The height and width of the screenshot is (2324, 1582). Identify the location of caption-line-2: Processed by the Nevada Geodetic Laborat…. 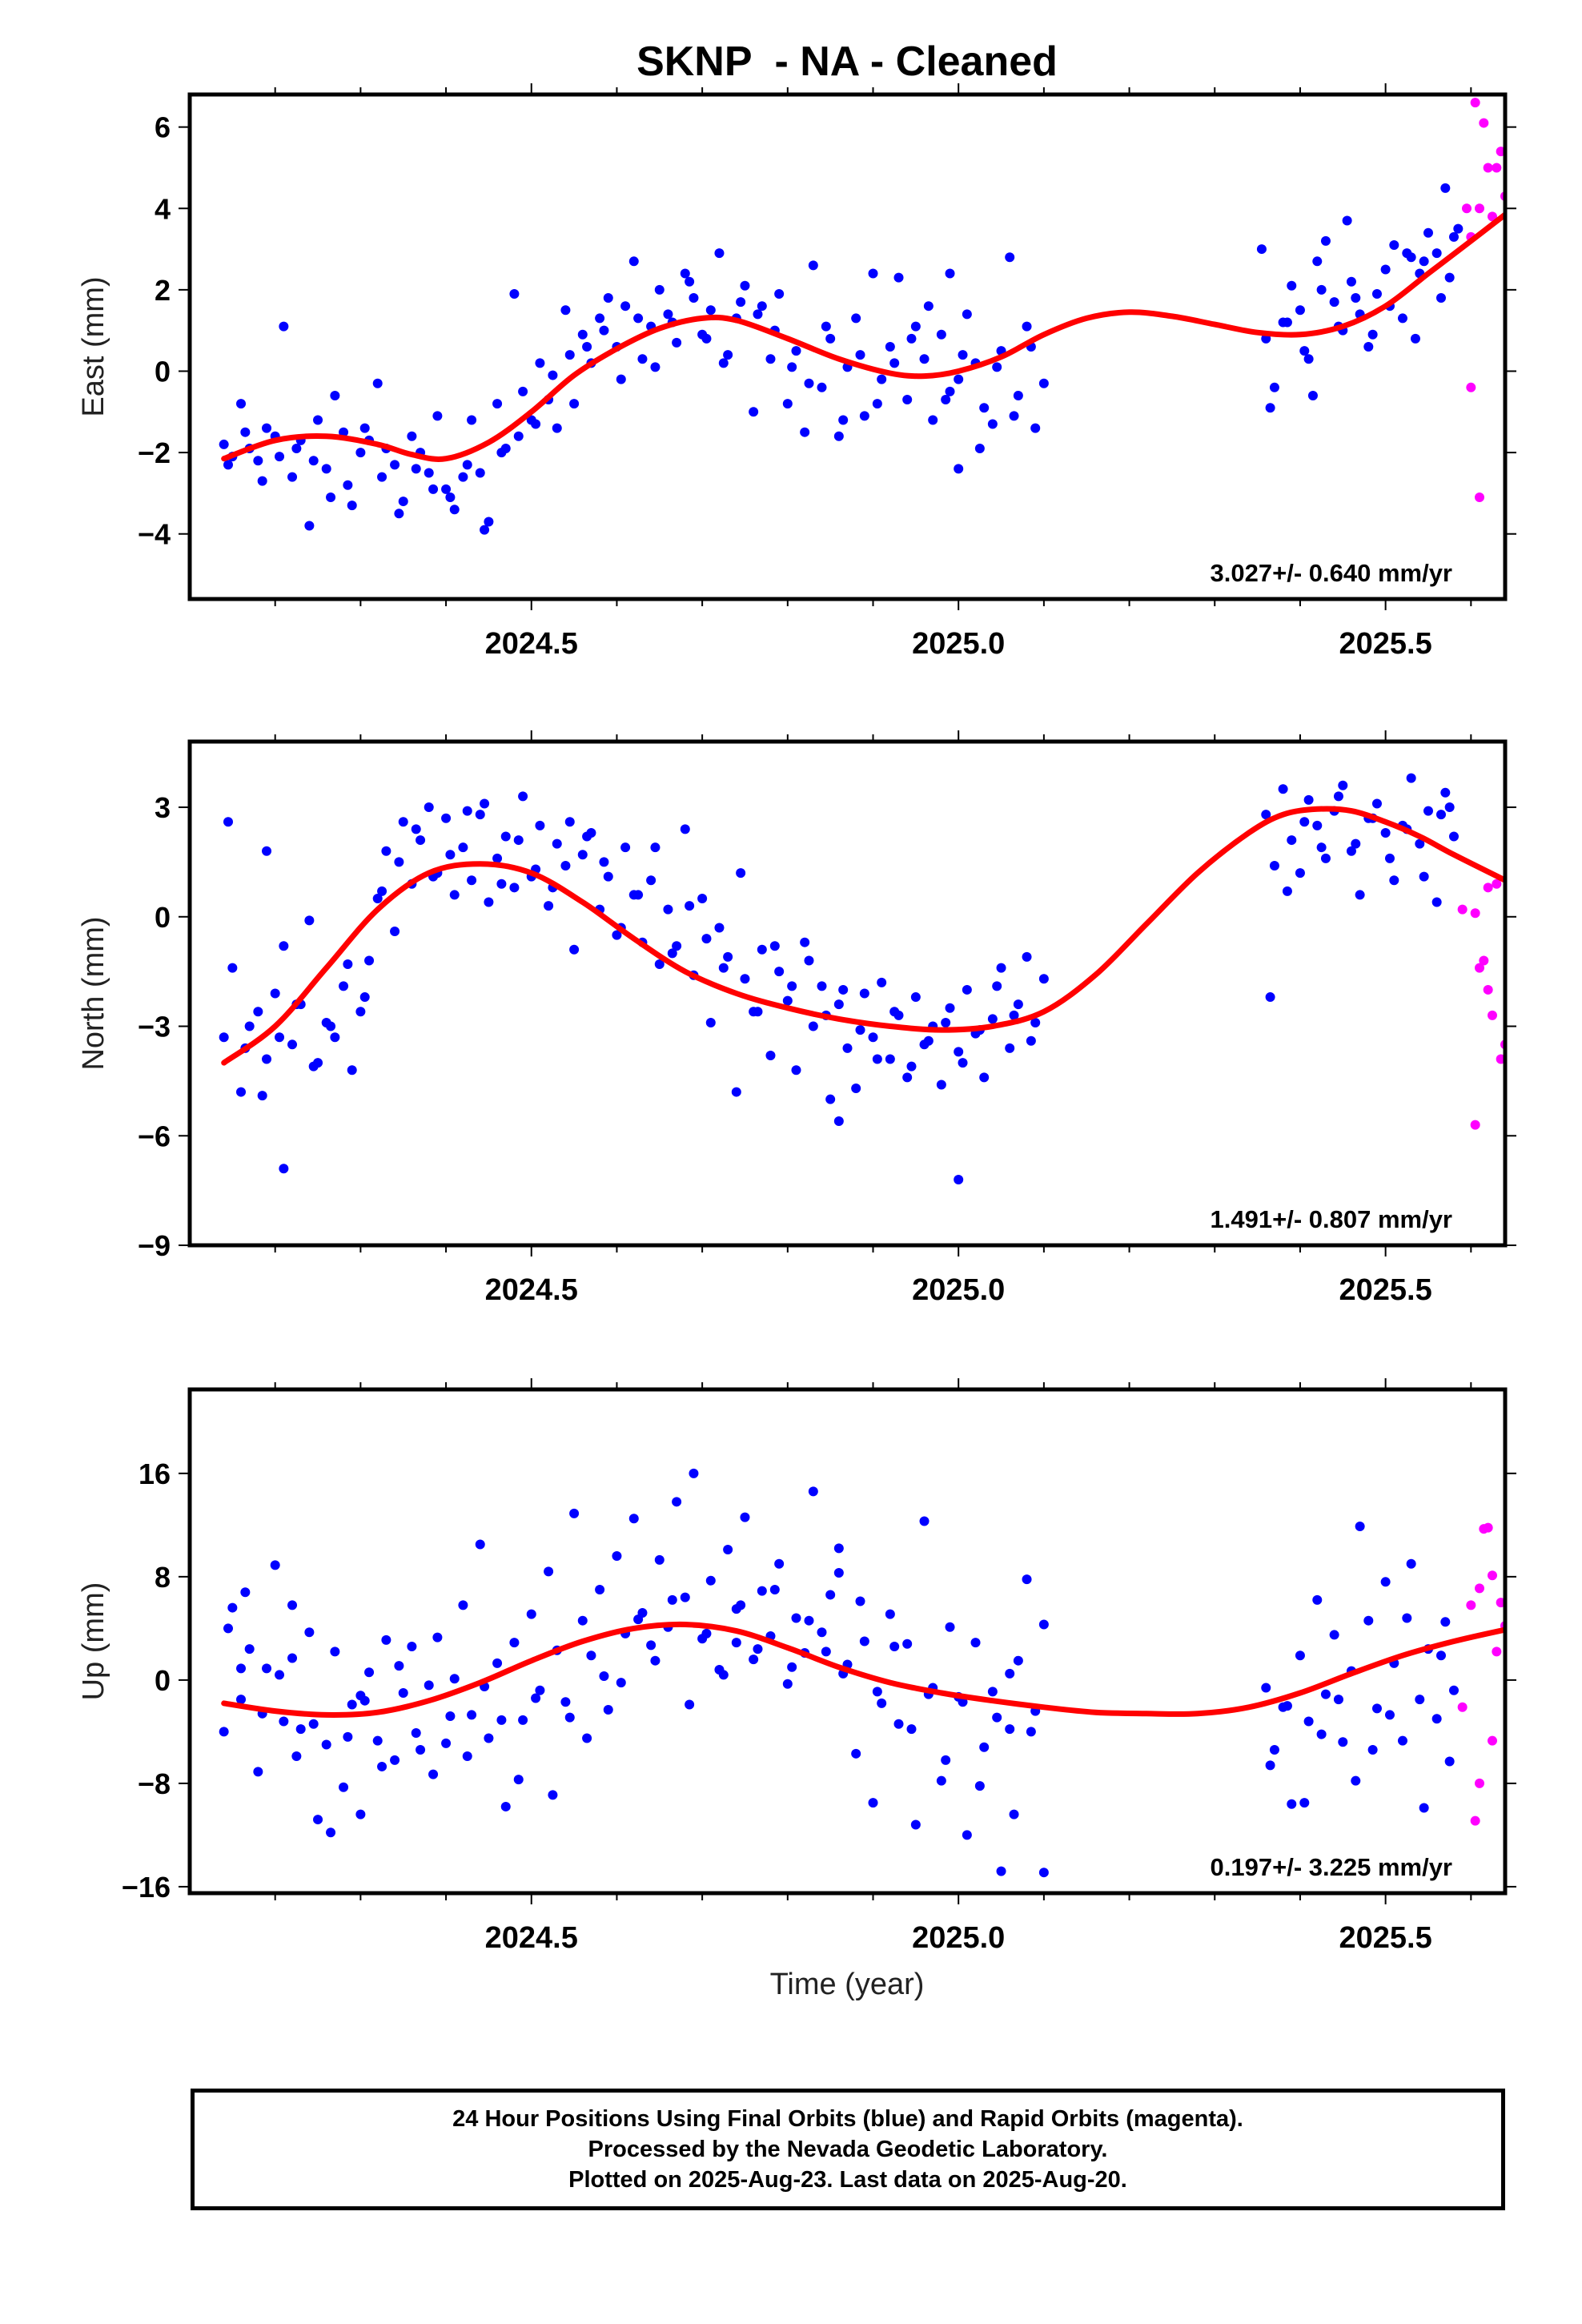
(848, 2150).